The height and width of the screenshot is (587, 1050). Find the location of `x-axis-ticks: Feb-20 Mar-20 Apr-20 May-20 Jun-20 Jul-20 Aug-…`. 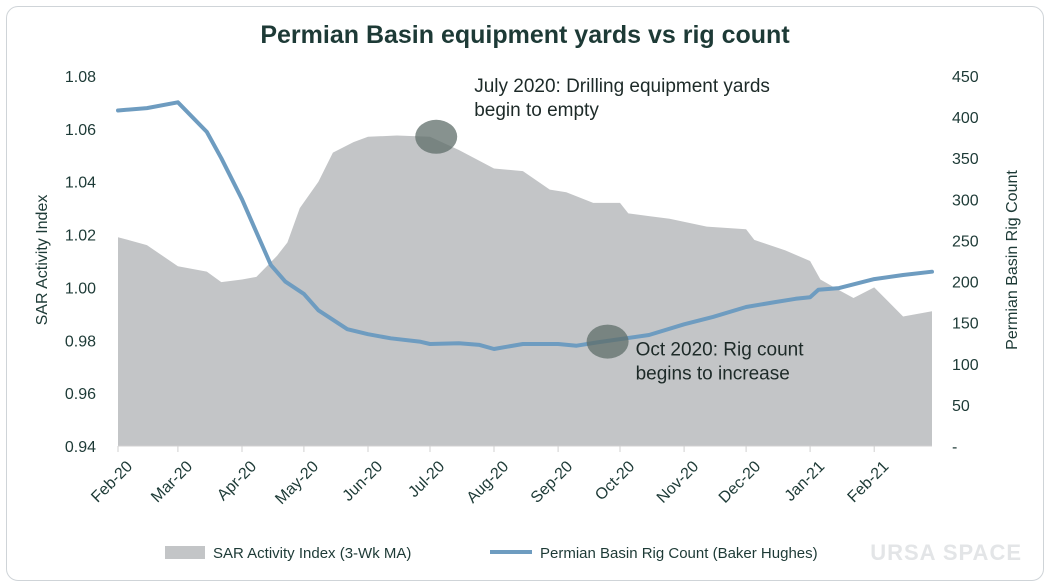

x-axis-ticks: Feb-20 Mar-20 Apr-20 May-20 Jun-20 Jul-20 Aug-… is located at coordinates (490, 477).